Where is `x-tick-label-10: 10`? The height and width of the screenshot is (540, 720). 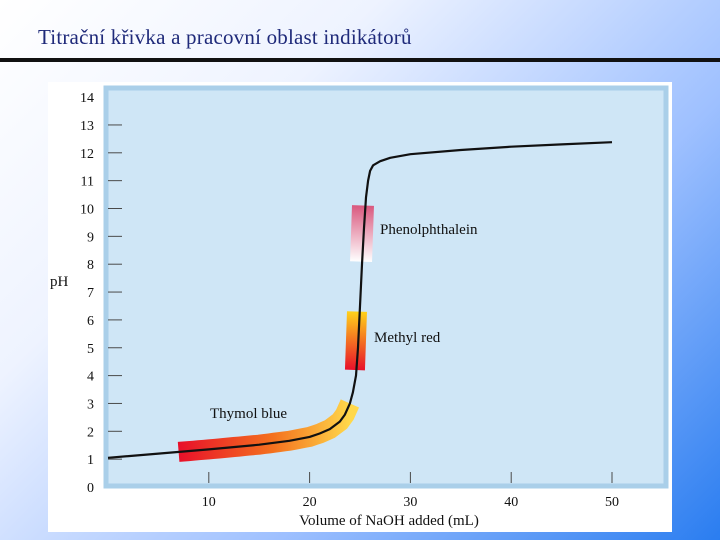 x-tick-label-10: 10 is located at coordinates (209, 502).